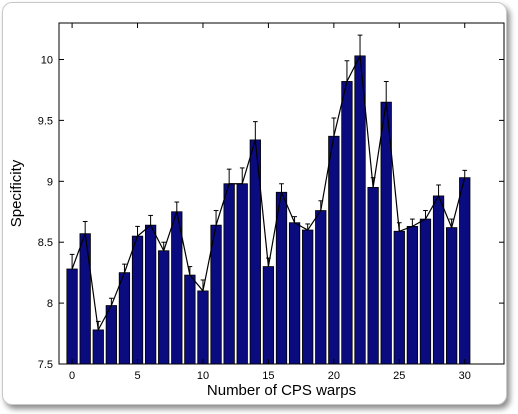 The image size is (518, 414). Describe the element at coordinates (16, 193) in the screenshot. I see `y-axis-label: Specificity` at that location.